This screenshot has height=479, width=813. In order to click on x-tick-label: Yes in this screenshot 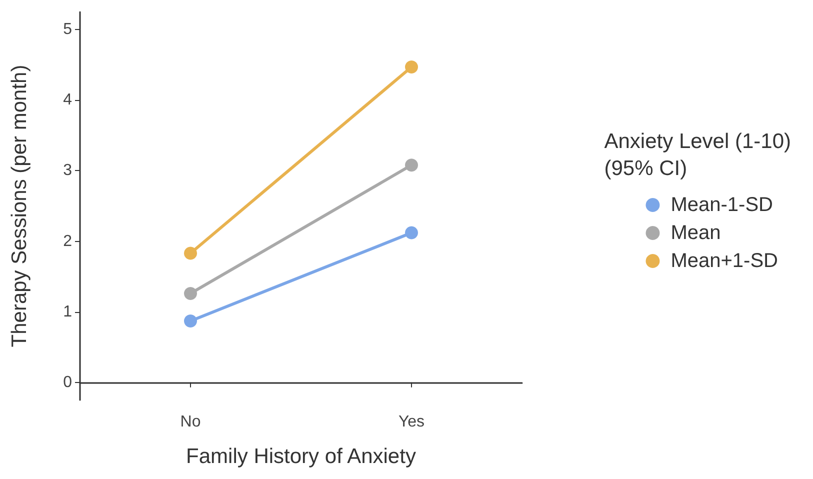, I will do `click(411, 422)`.